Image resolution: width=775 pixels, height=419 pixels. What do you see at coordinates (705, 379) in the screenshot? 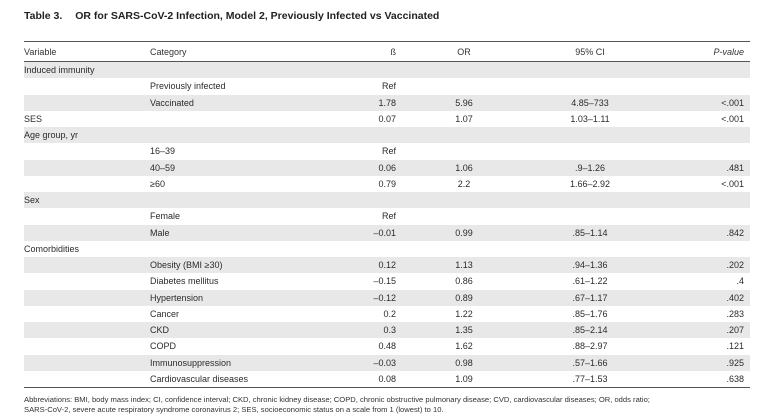
I see `cell-p-value: .638` at bounding box center [705, 379].